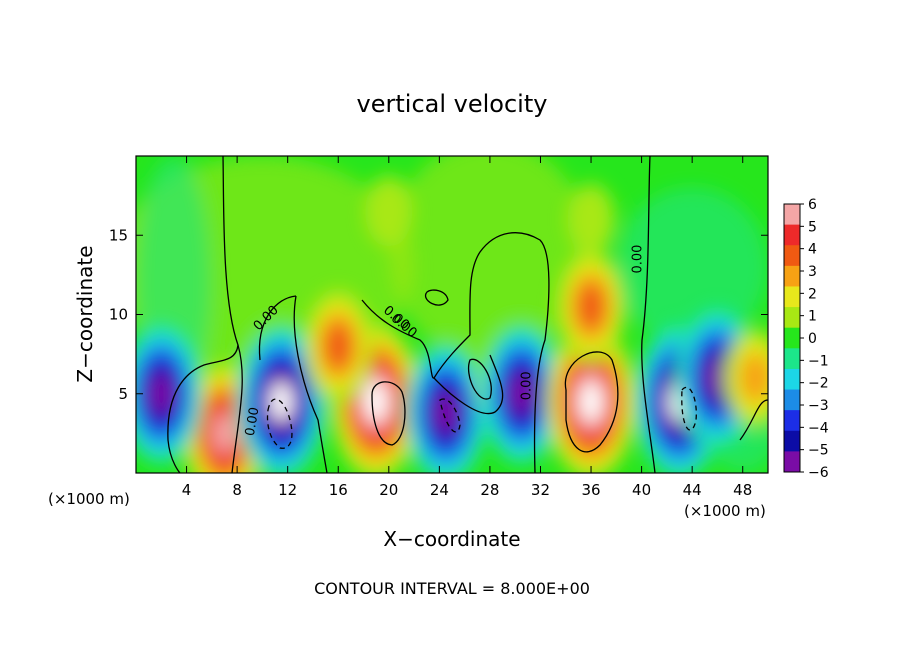 The image size is (904, 654). What do you see at coordinates (818, 384) in the screenshot?
I see `colorbar-label: −2` at bounding box center [818, 384].